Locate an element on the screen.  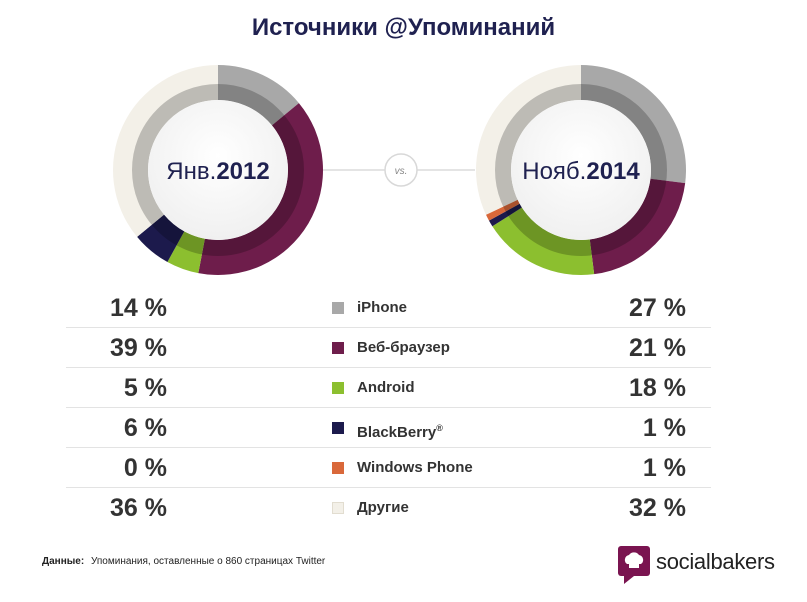
source-key: Данные: is located at coordinates (63, 561).